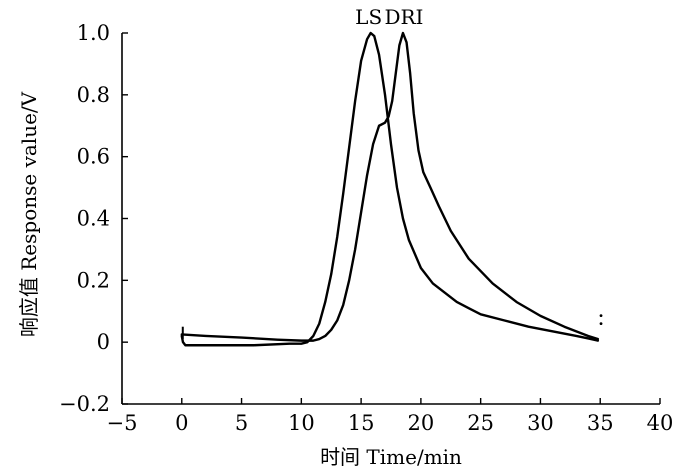 Image resolution: width=700 pixels, height=472 pixels. What do you see at coordinates (84, 404) in the screenshot?
I see `y-tick-label: −0.2` at bounding box center [84, 404].